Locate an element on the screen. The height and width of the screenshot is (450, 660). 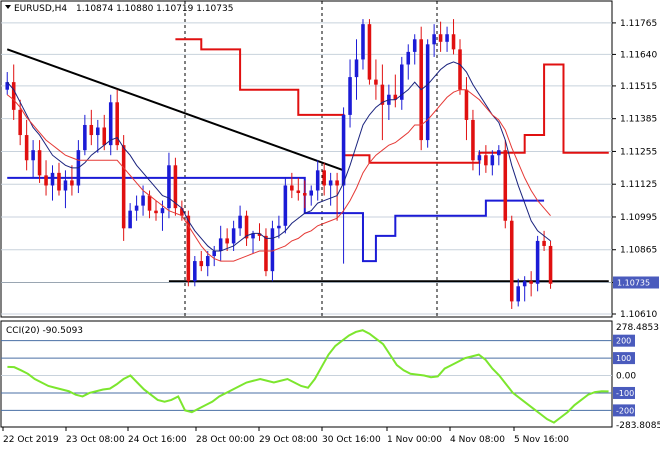
cci-tick-label: 278.4853 is located at coordinates (637, 328).